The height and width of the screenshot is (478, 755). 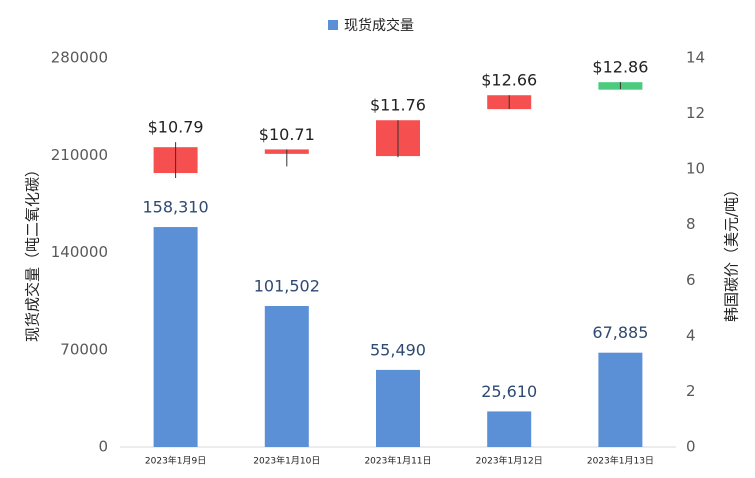 What do you see at coordinates (176, 207) in the screenshot?
I see `data-label: 158,310` at bounding box center [176, 207].